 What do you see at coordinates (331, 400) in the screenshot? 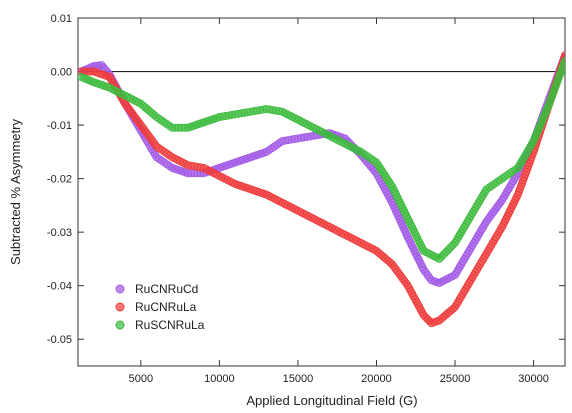
I see `x-axis-title: Applied Longitudinal Field (G)` at bounding box center [331, 400].